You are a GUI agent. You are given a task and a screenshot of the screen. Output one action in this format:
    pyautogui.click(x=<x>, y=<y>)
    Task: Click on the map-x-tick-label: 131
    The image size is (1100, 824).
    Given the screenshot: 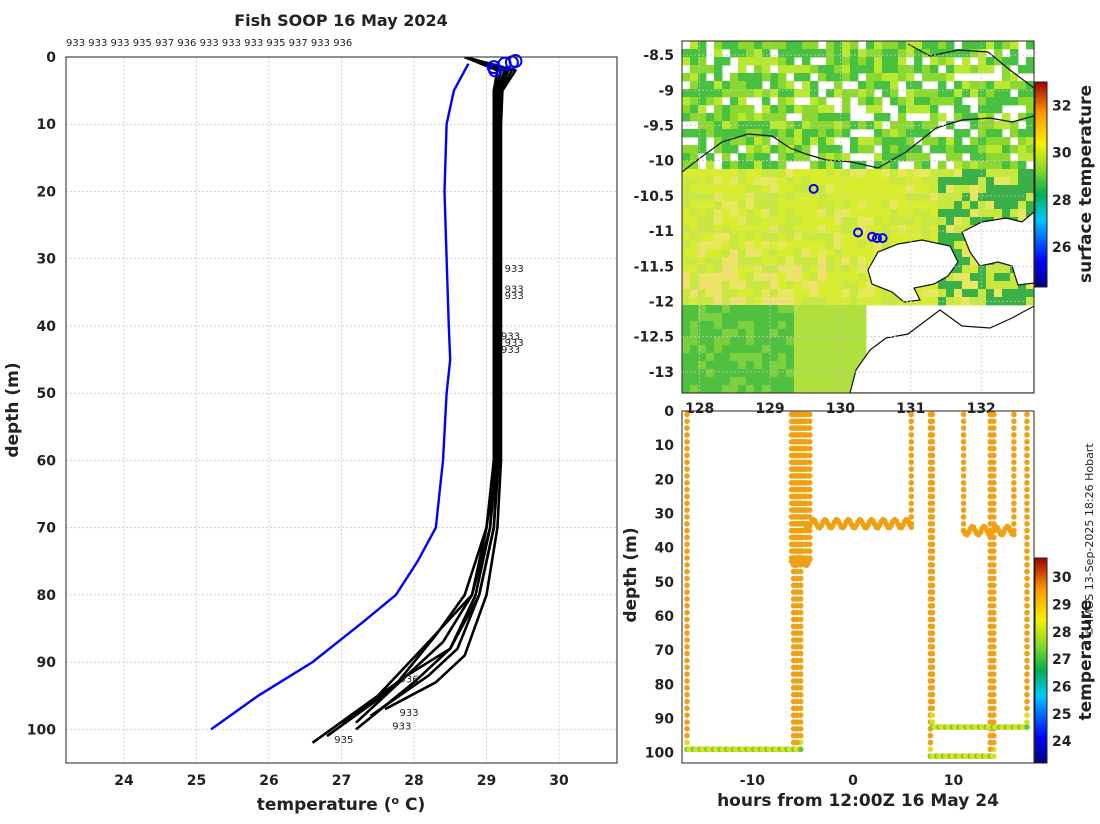 What is the action you would take?
    pyautogui.click(x=910, y=409)
    